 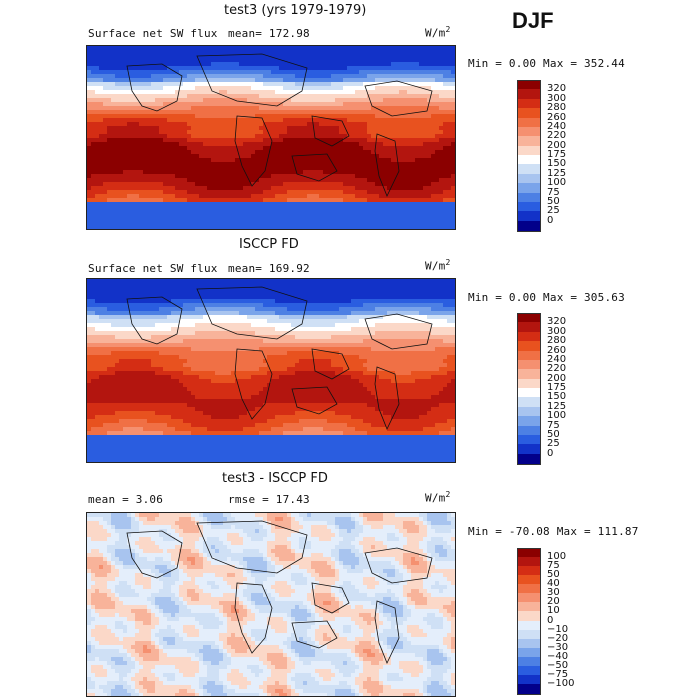 What do you see at coordinates (275, 478) in the screenshot?
I see `panel3-title: test3 - ISCCP FD` at bounding box center [275, 478].